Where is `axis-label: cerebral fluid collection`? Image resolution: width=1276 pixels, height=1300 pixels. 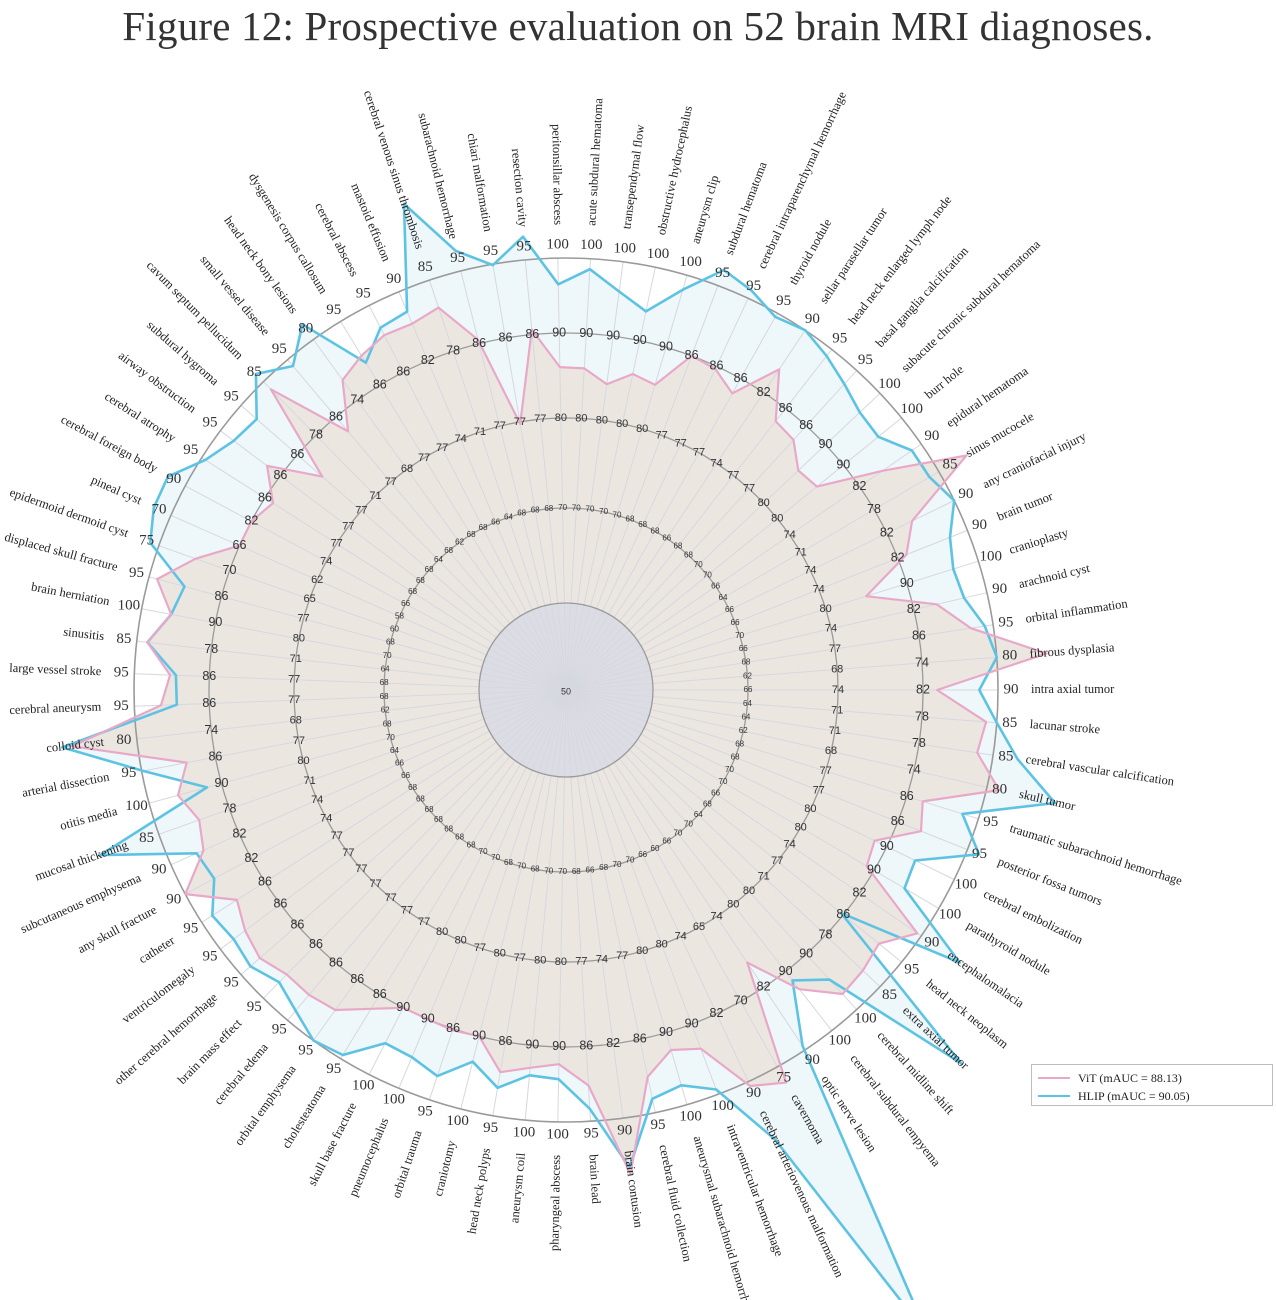
axis-label: cerebral fluid collection is located at coordinates (675, 1203).